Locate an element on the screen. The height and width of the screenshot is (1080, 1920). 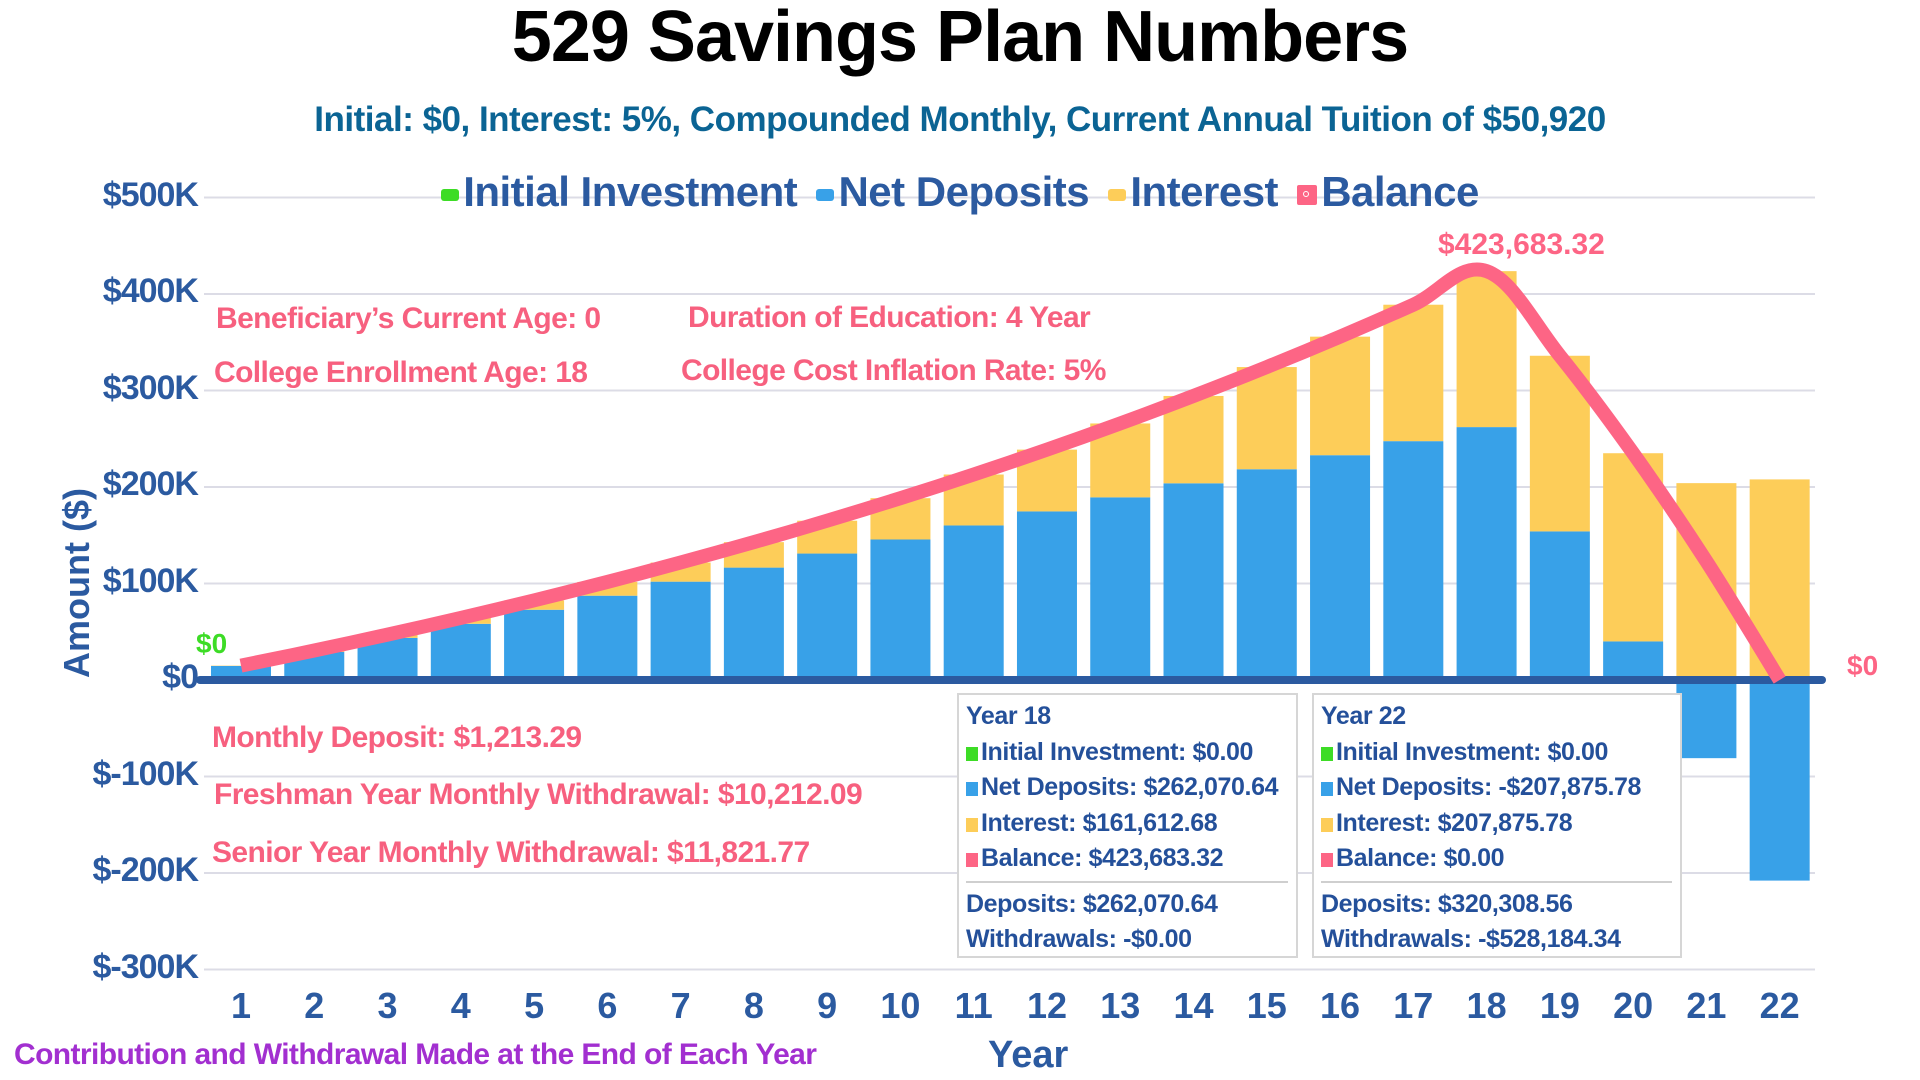
current-age-annotation: Beneficiary’s Current Age: 0 is located at coordinates (408, 318).